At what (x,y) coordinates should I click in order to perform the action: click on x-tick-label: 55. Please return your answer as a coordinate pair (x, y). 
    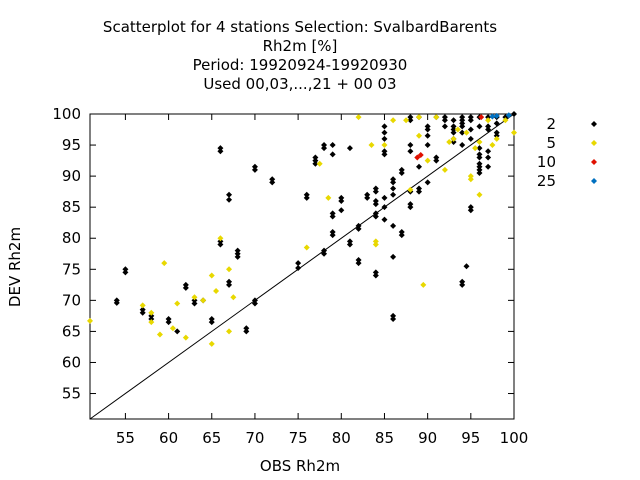
    Looking at the image, I should click on (125, 438).